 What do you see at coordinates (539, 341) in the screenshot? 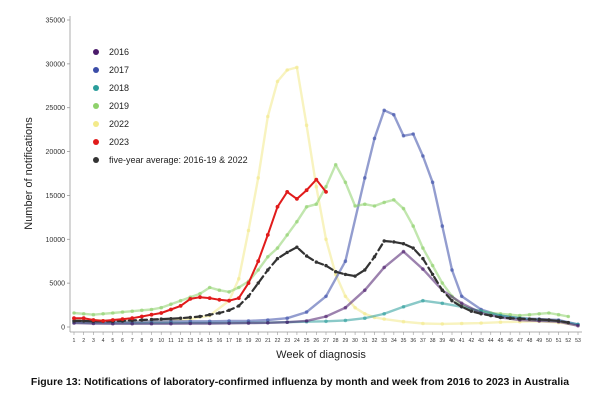
I see `x-tick-label: 49` at bounding box center [539, 341].